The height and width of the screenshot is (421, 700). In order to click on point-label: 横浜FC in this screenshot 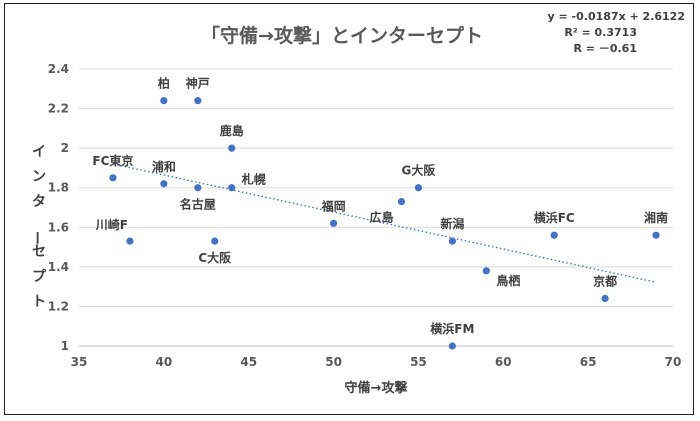, I will do `click(554, 217)`.